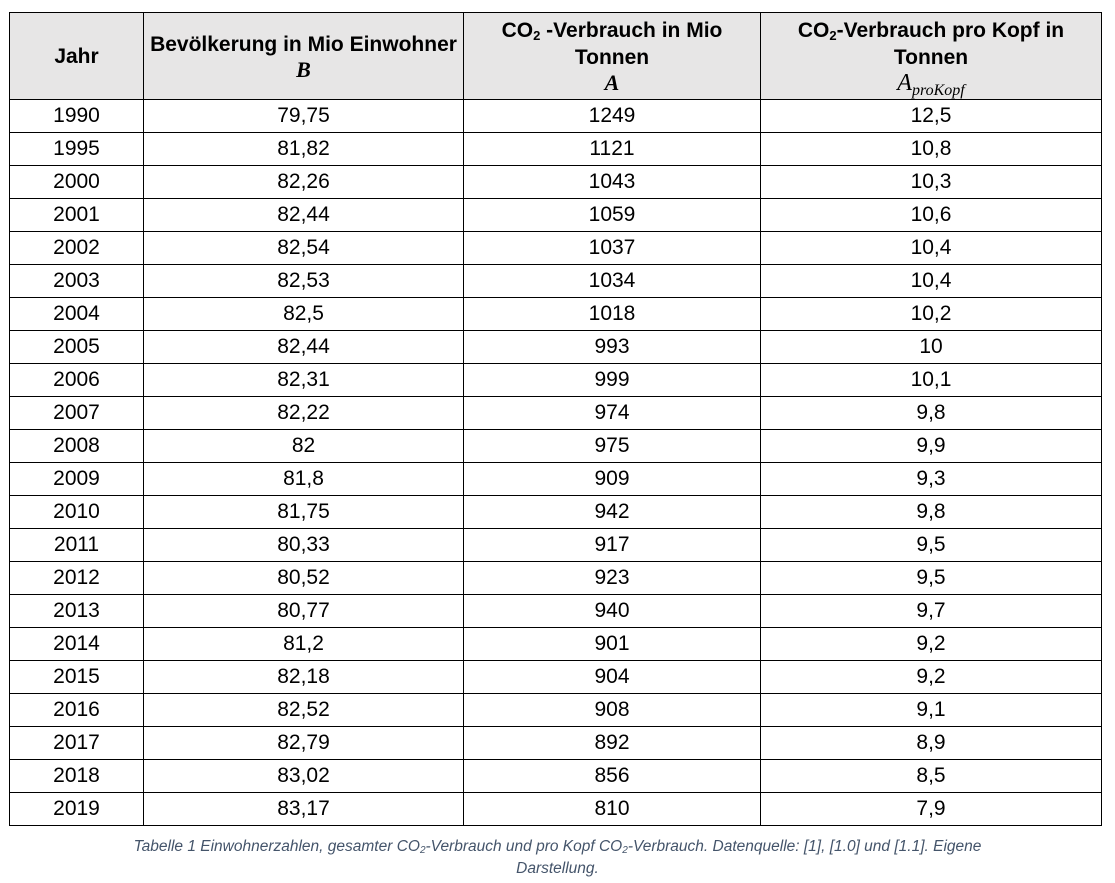  Describe the element at coordinates (537, 35) in the screenshot. I see `header-co2-total-subscript: 2` at that location.